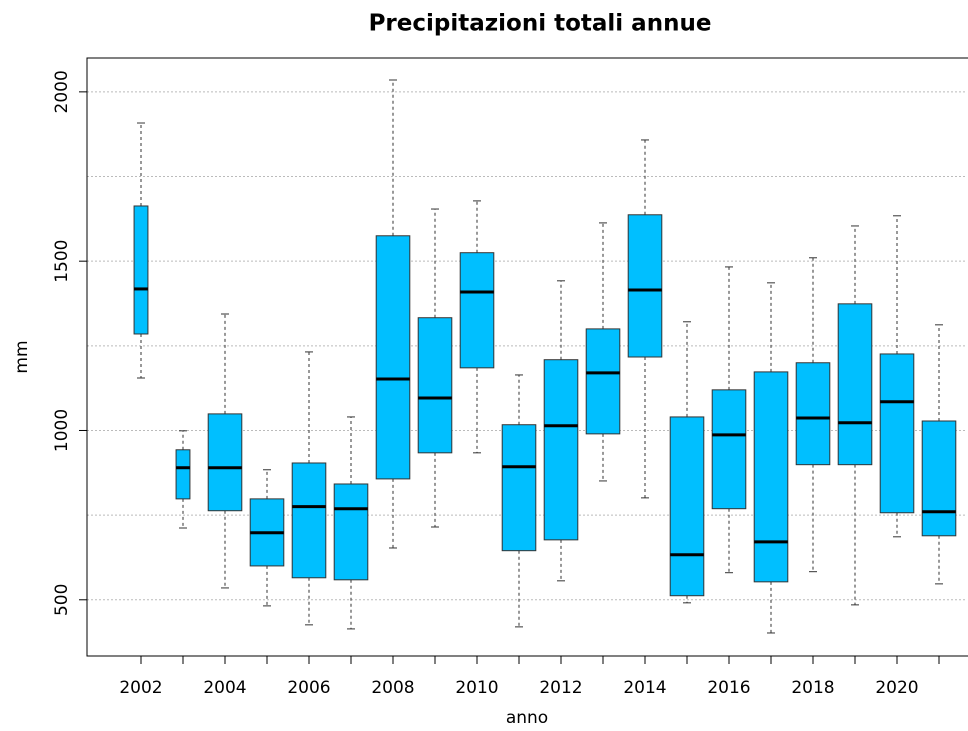 This screenshot has width=968, height=731. I want to click on x-tick-label: 2010, so click(476, 688).